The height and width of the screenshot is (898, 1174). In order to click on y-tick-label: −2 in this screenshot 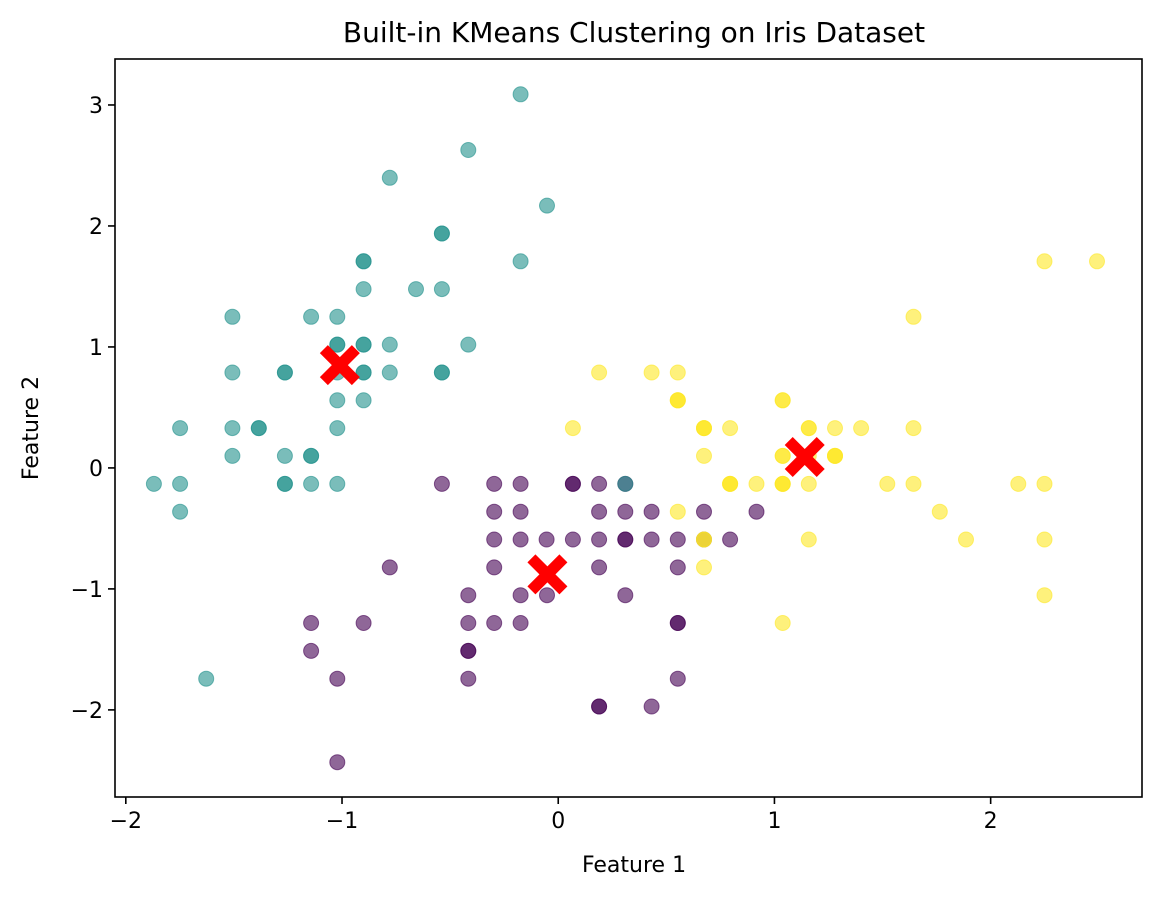, I will do `click(87, 711)`.